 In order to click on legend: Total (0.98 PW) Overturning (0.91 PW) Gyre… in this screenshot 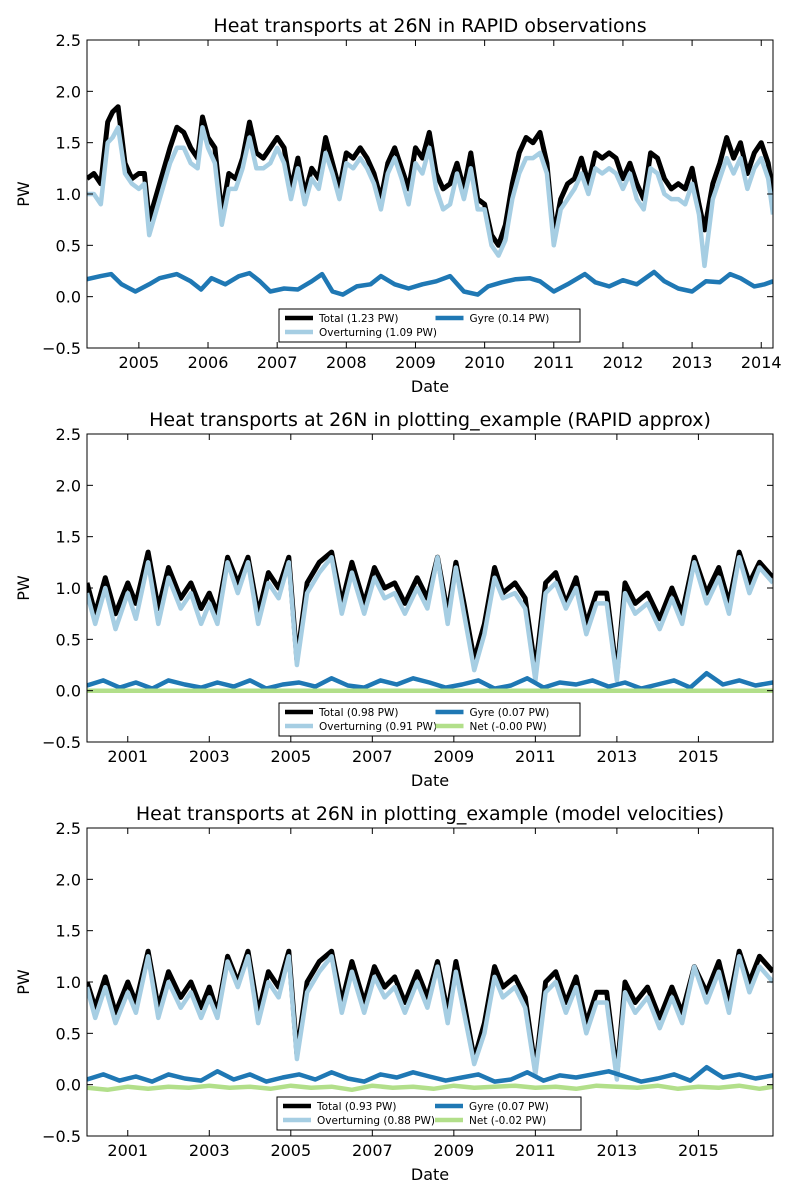, I will do `click(429, 719)`.